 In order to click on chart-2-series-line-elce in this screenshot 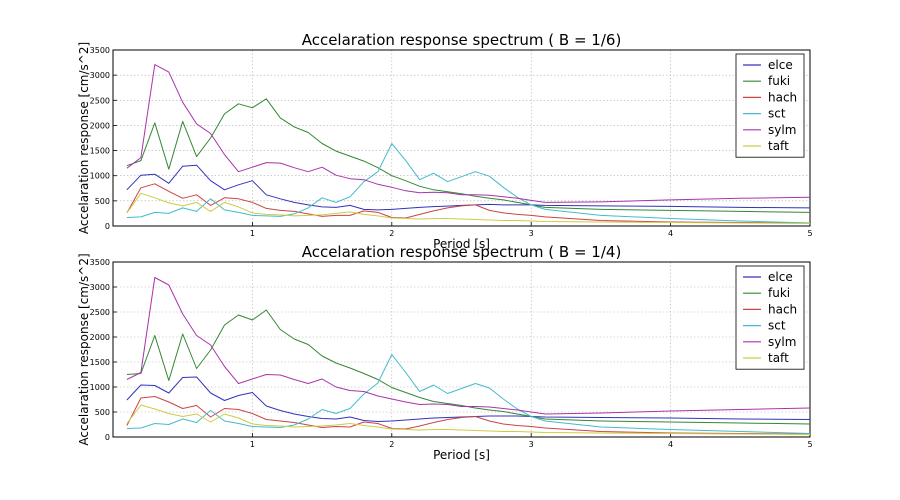, I will do `click(468, 399)`.